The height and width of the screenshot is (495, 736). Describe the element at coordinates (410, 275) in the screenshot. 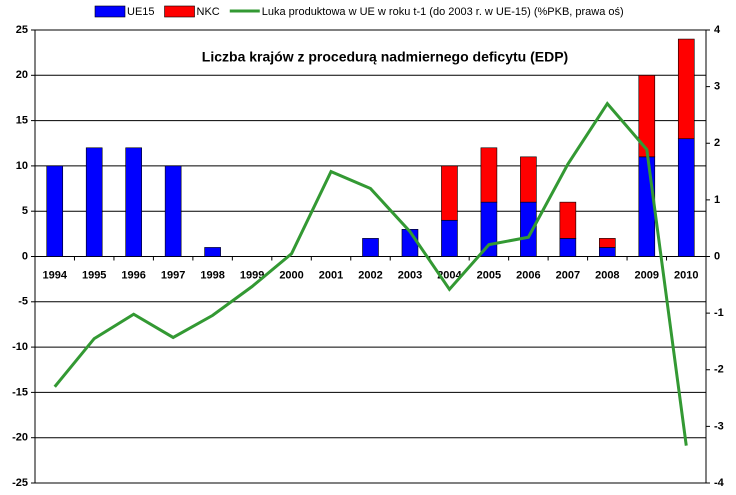

I see `x-tick-label: 2003` at that location.